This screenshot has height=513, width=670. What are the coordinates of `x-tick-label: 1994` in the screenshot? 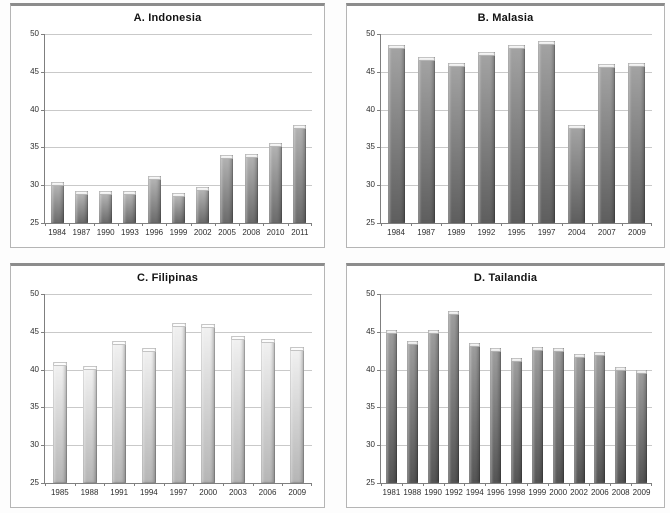 It's located at (474, 492).